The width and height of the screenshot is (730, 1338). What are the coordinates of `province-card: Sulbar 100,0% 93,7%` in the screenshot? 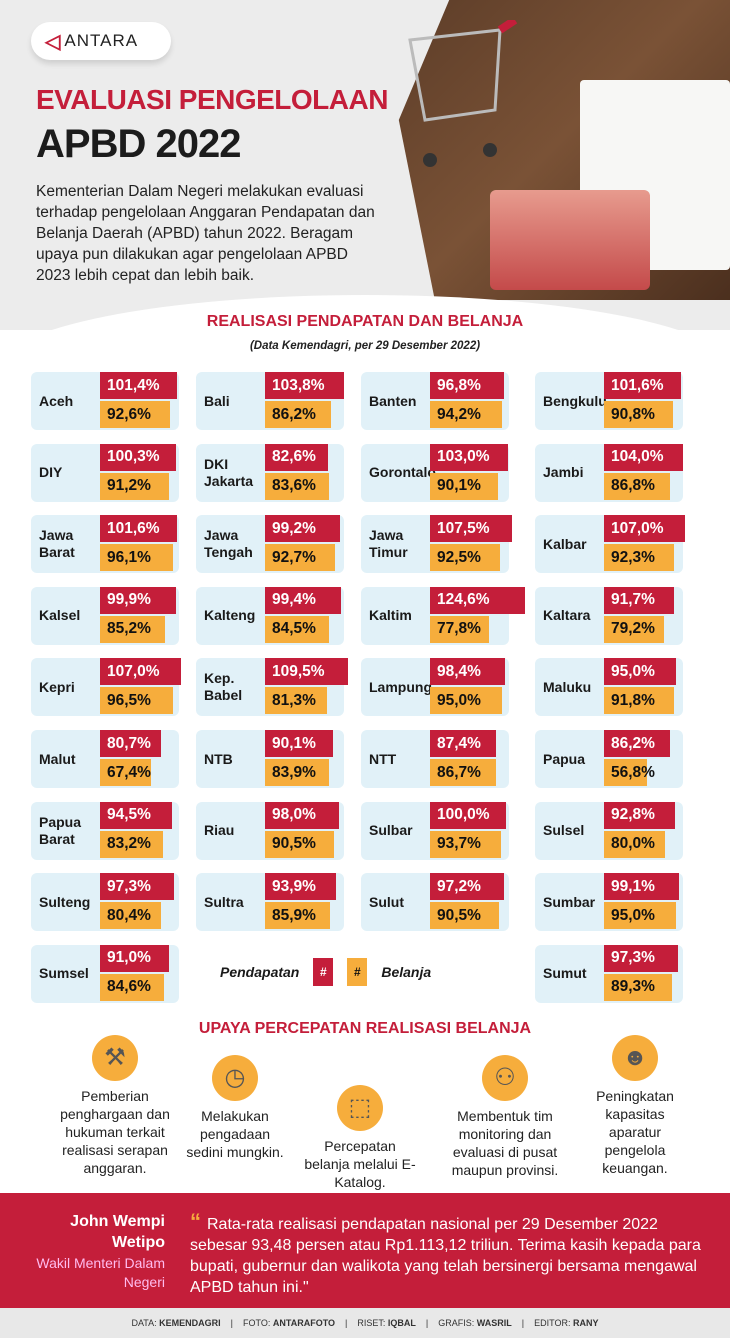 It's located at (435, 830).